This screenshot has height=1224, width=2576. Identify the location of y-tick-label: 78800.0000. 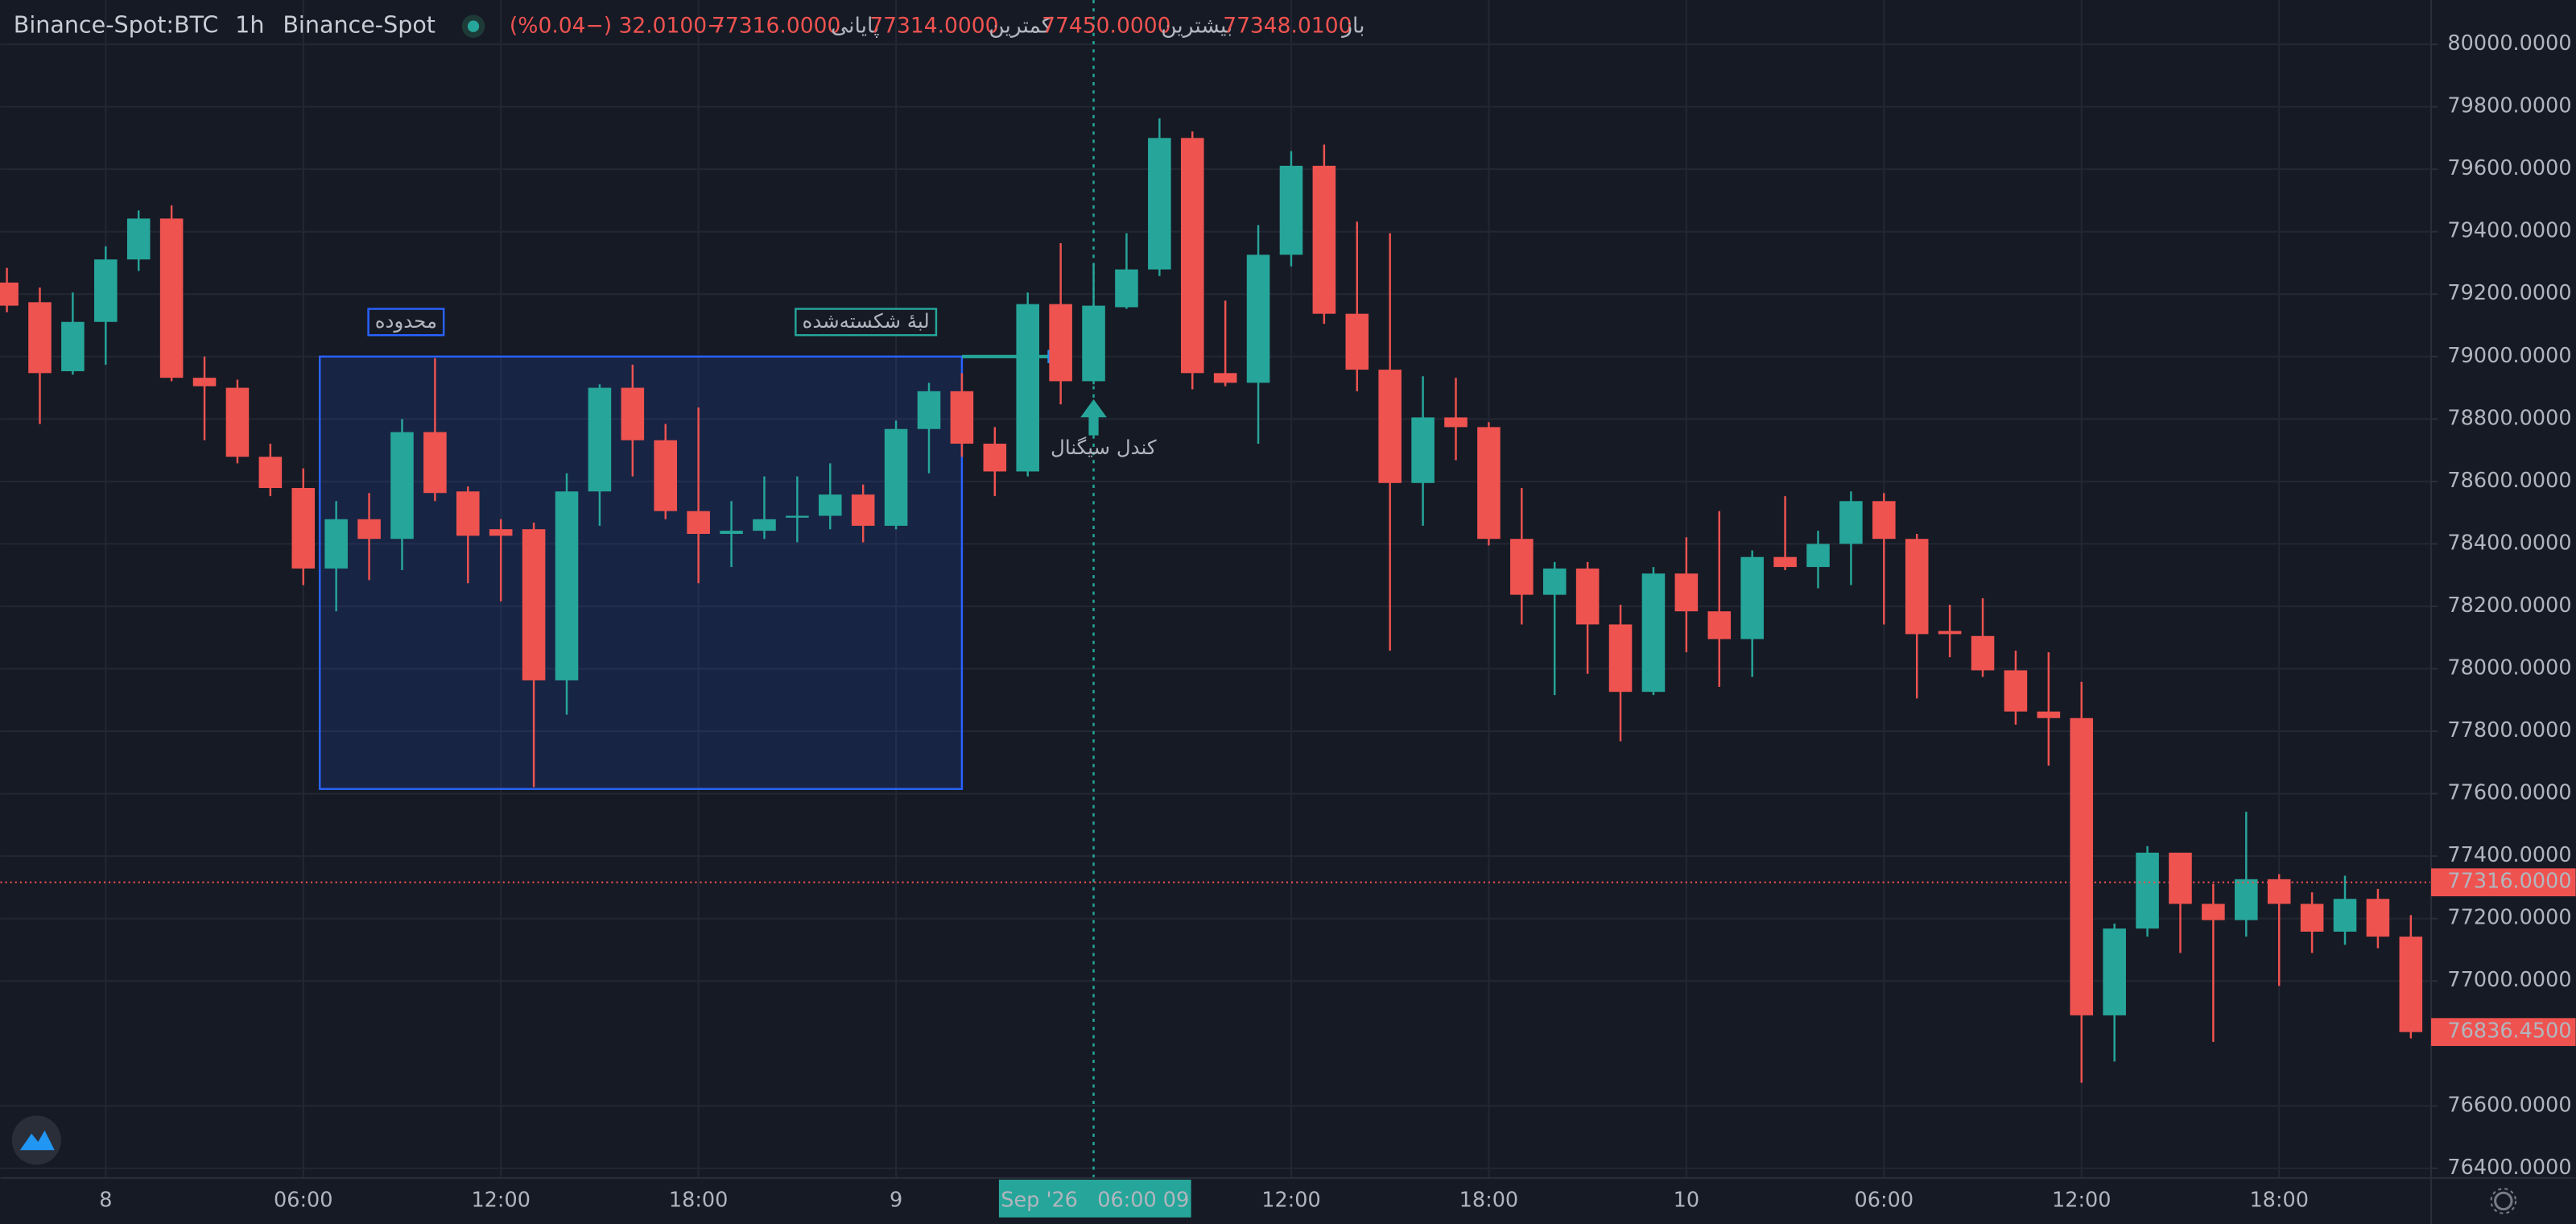
(2509, 418).